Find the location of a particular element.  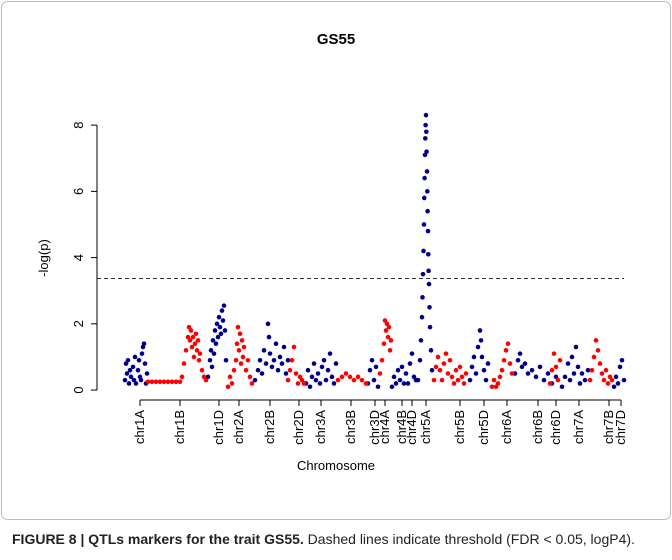

x-tick-label: chr4D is located at coordinates (411, 427).